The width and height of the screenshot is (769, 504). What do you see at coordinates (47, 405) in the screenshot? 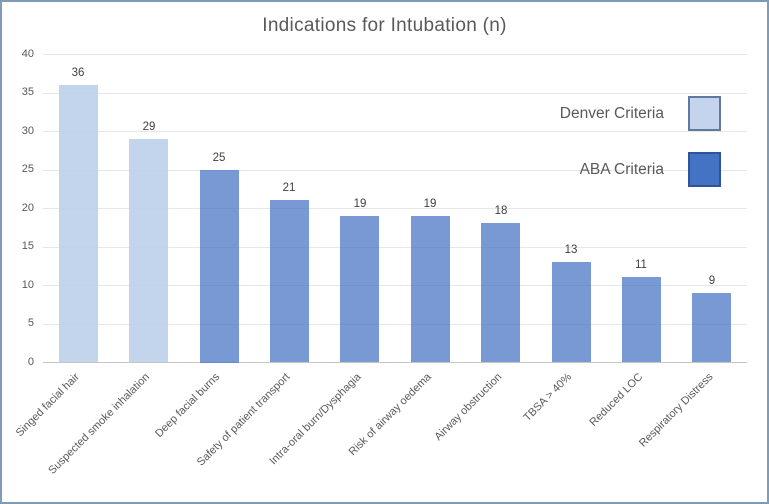
I see `x-axis-category-label: Singed facial hair` at bounding box center [47, 405].